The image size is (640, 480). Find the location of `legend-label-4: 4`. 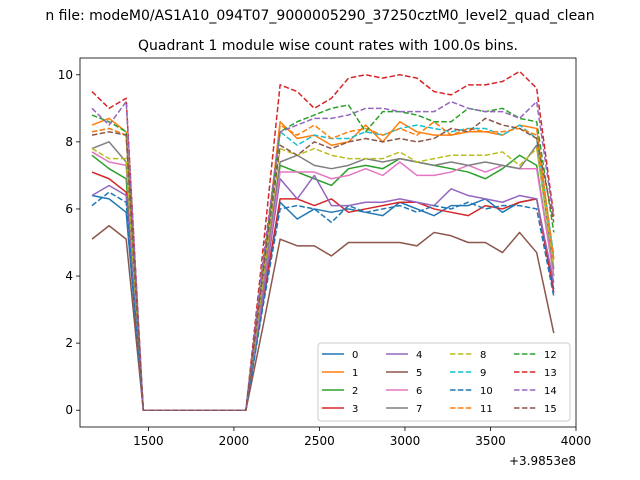

legend-label-4: 4 is located at coordinates (419, 355).